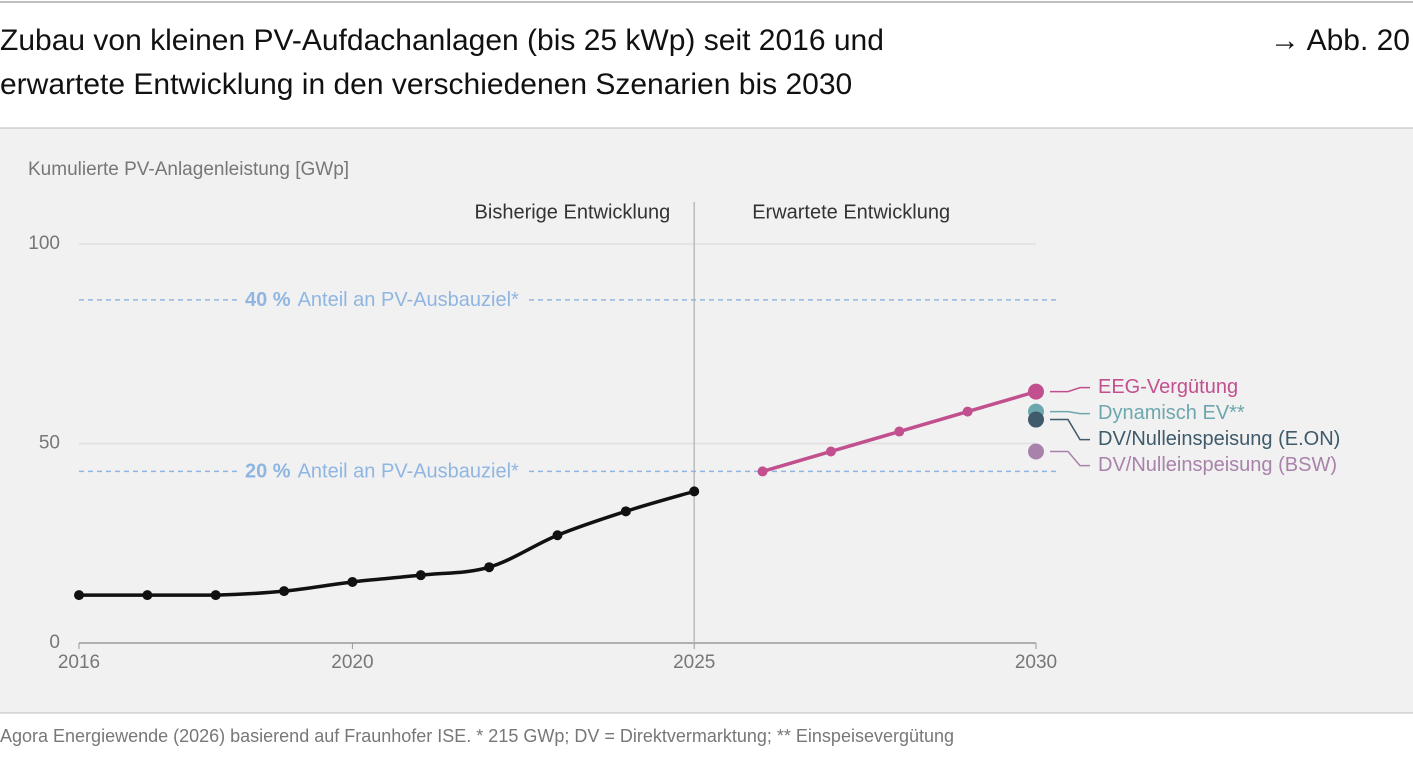 The image size is (1413, 765). Describe the element at coordinates (1036, 662) in the screenshot. I see `x-tick-label: 2030` at that location.